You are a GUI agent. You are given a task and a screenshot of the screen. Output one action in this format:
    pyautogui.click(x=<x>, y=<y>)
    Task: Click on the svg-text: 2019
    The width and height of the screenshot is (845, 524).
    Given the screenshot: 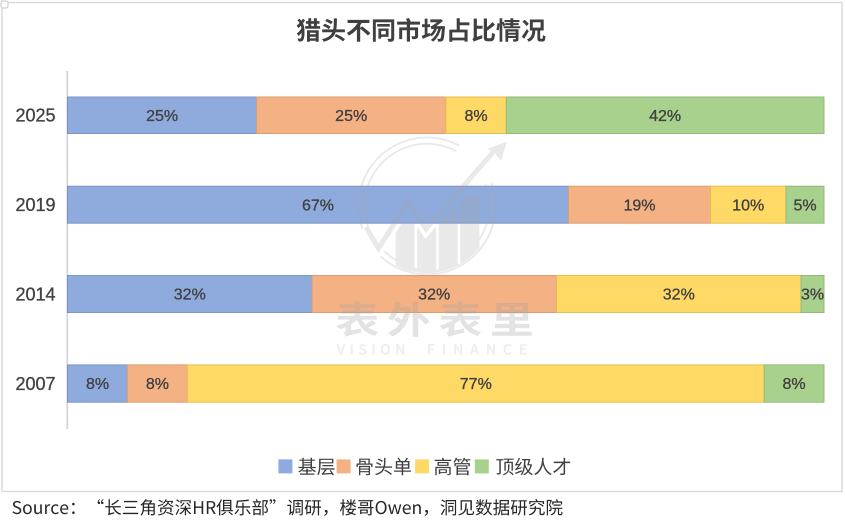 What is the action you would take?
    pyautogui.click(x=35, y=205)
    